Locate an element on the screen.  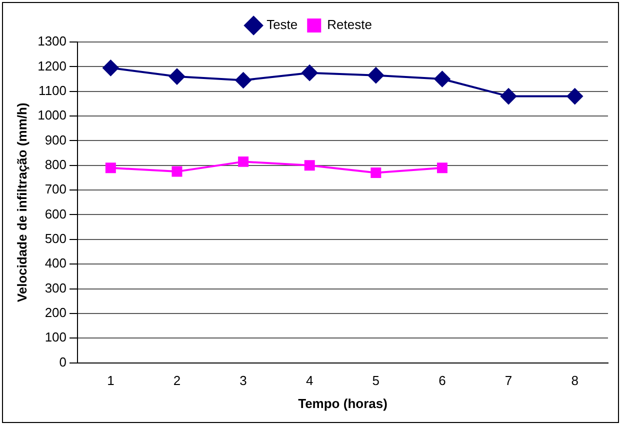
x-tick-label: 8 is located at coordinates (574, 380).